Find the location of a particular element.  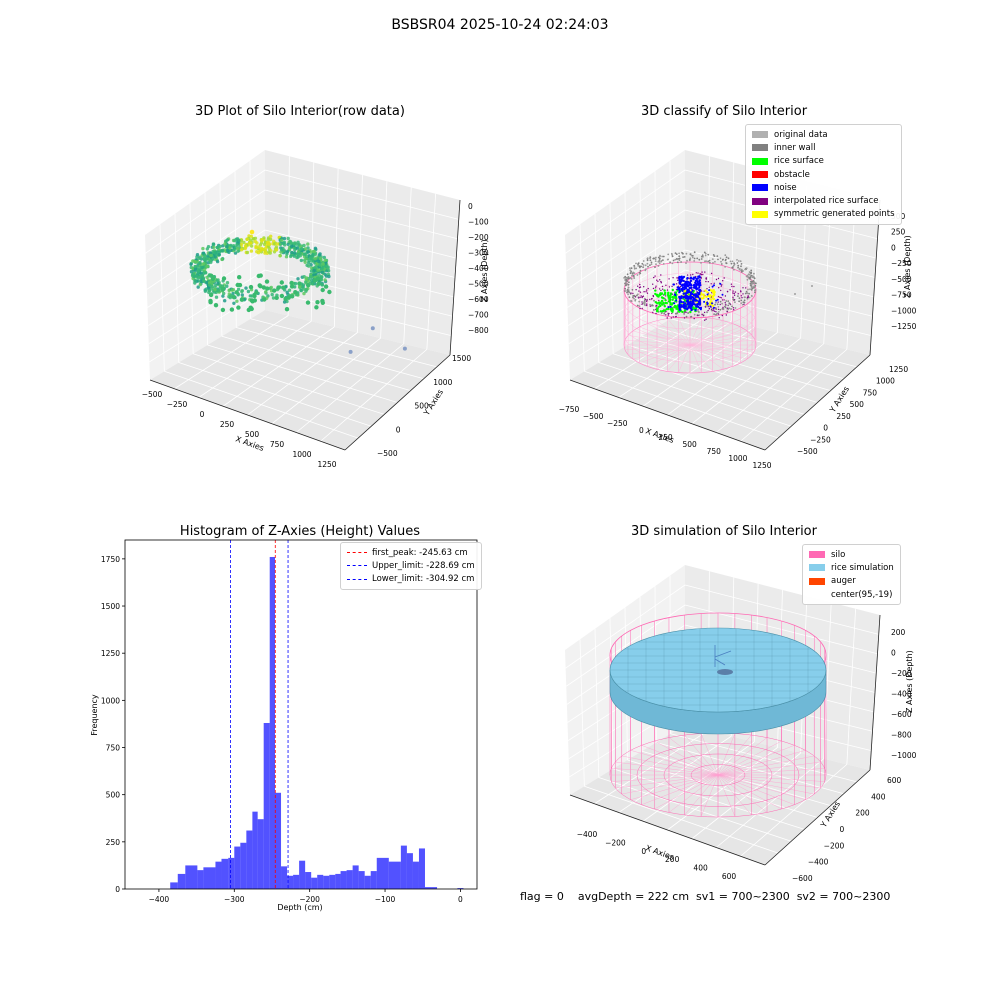

panel1-y-tick-label: 1000 is located at coordinates (442, 382).